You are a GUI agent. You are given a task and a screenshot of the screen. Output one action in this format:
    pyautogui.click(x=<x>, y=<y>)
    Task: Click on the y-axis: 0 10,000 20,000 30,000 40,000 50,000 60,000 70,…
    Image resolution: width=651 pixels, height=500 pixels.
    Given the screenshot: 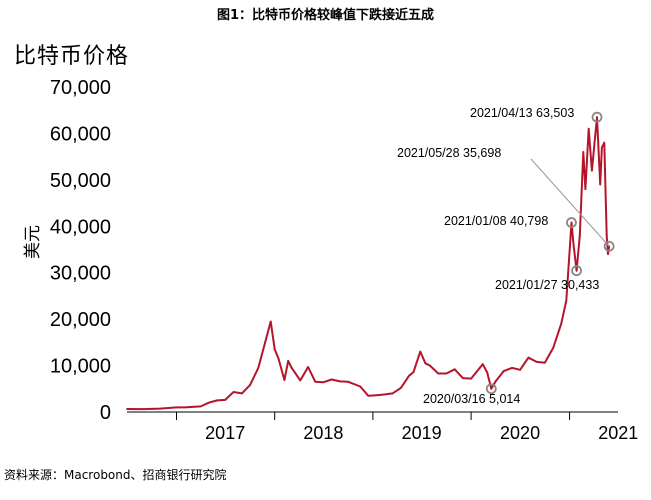 What is the action you would take?
    pyautogui.click(x=80, y=250)
    